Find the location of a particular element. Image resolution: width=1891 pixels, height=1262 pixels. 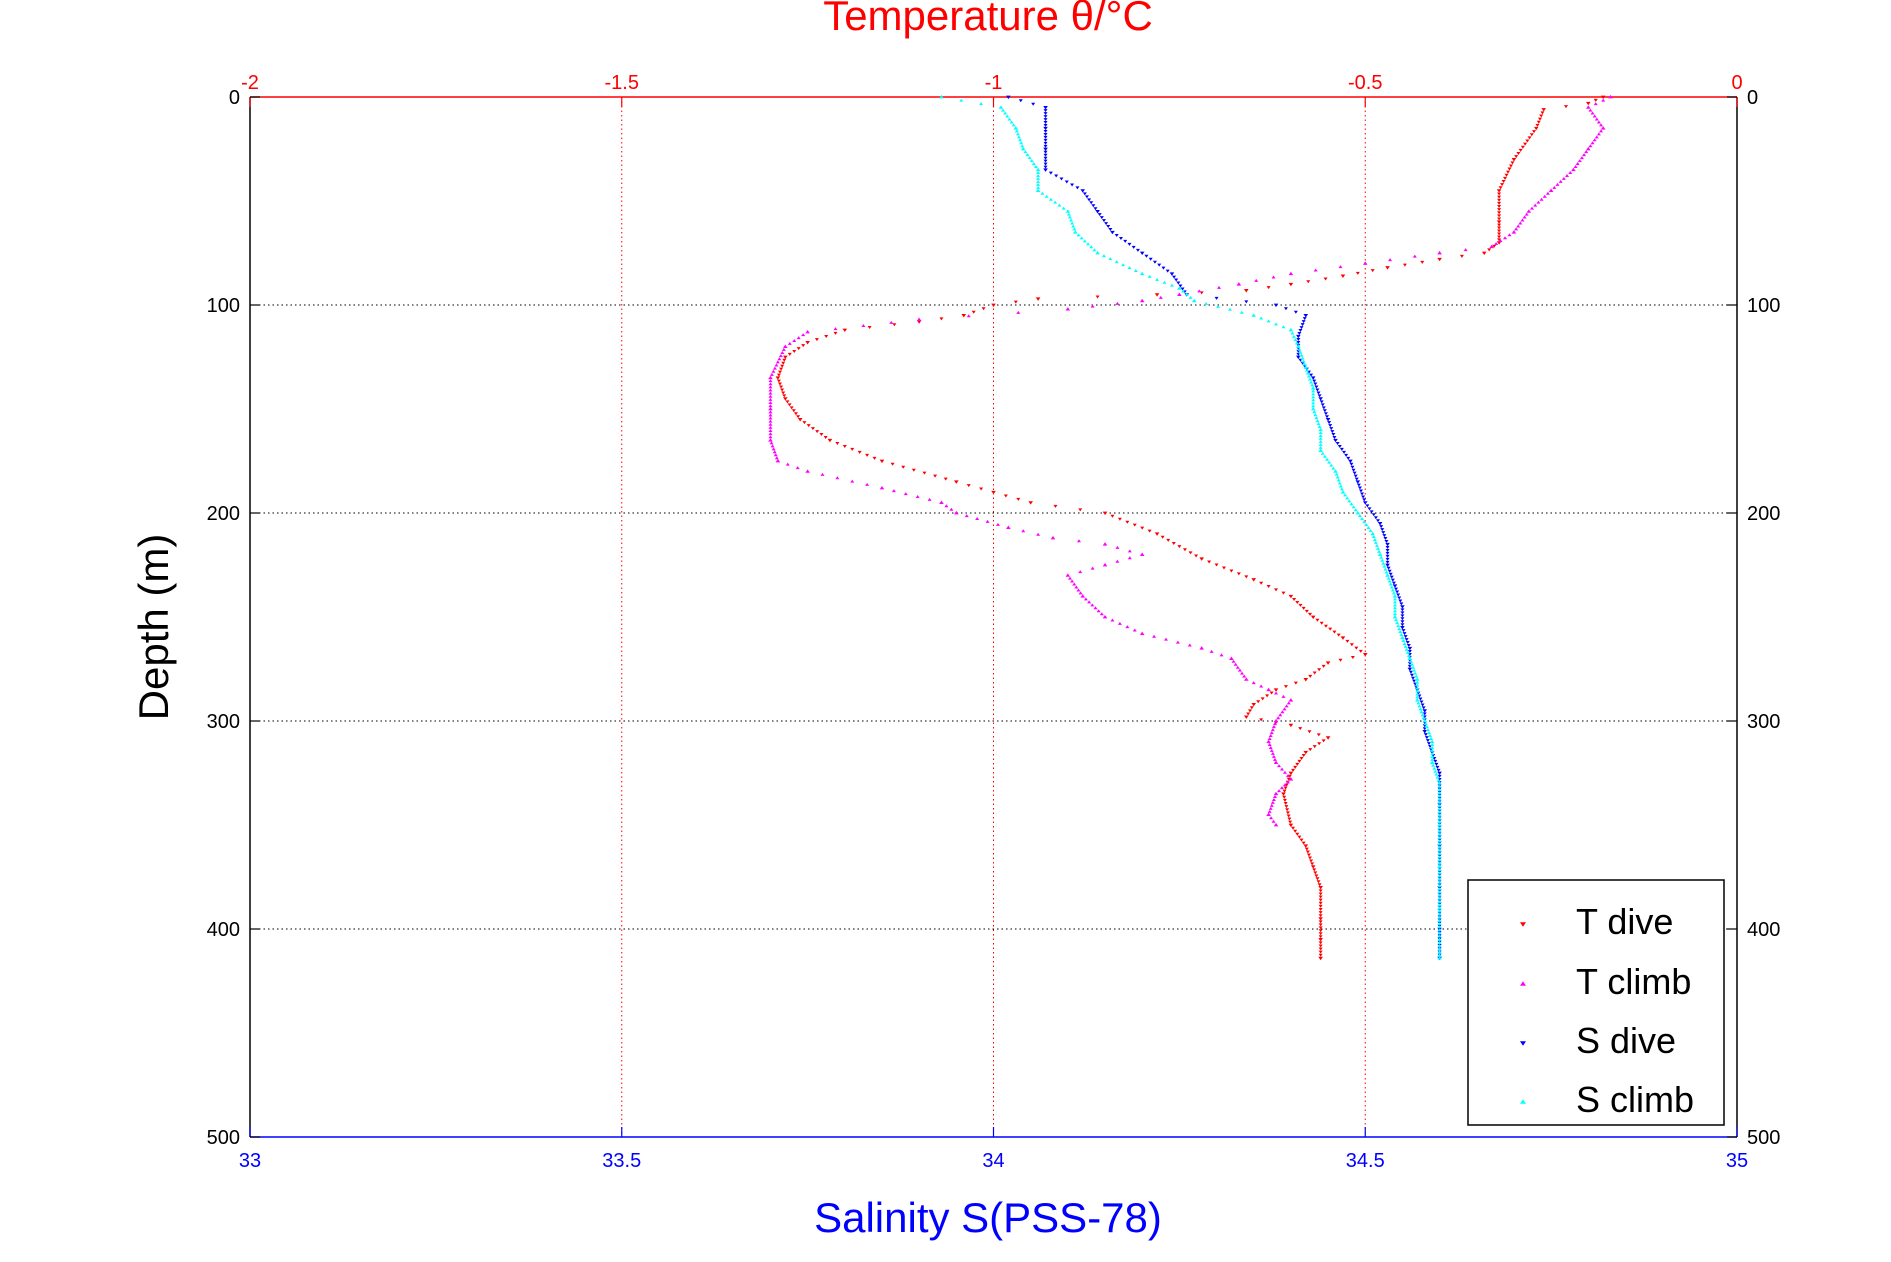

left-tick-label: 100 is located at coordinates (223, 306).